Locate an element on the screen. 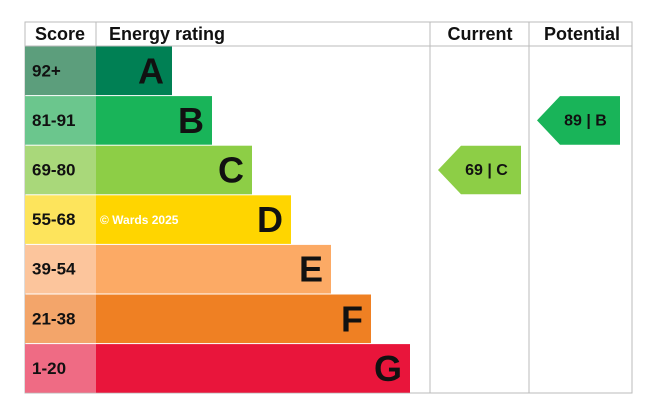 This screenshot has height=411, width=648. potential-label: 89 | B is located at coordinates (585, 121).